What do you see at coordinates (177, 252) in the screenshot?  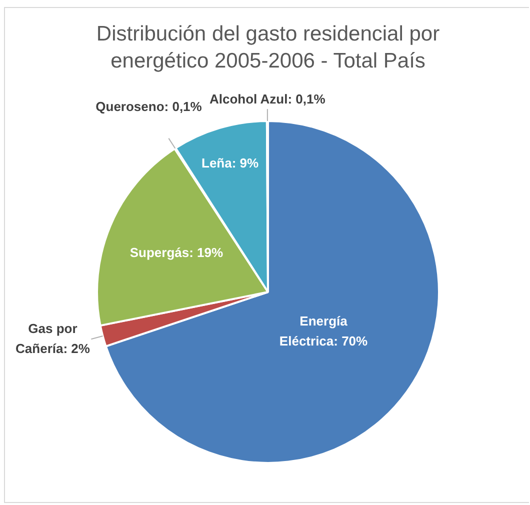 I see `slice-label: Supergás: 19%` at bounding box center [177, 252].